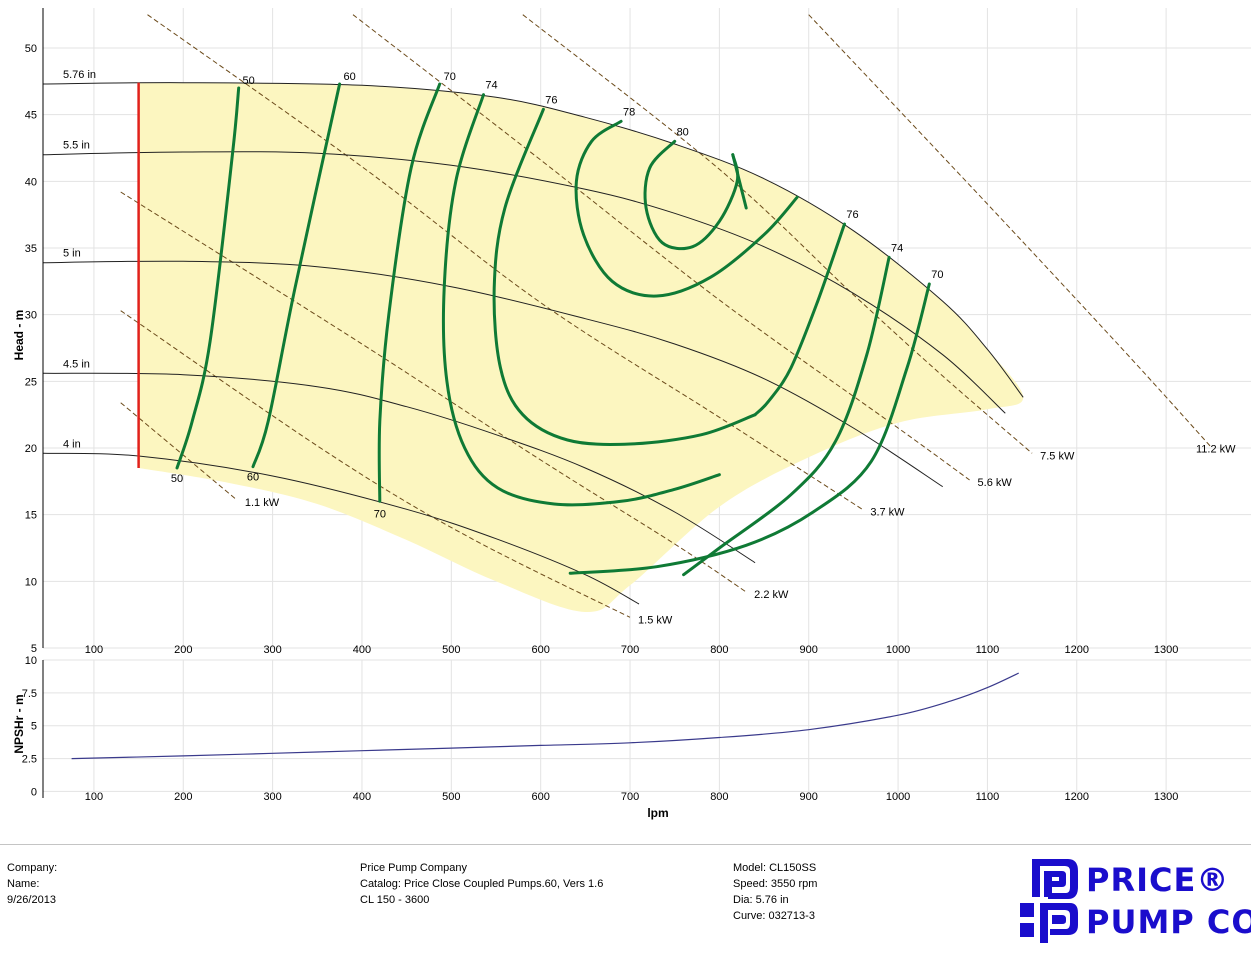 This screenshot has width=1251, height=960. I want to click on series-text: CL 150 - 3600, so click(395, 900).